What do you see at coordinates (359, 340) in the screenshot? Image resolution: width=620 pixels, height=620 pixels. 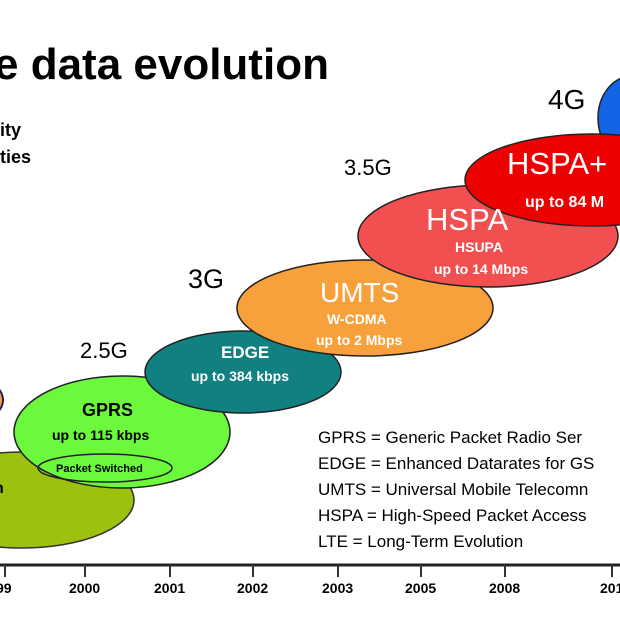 I see `umts-speed: up to 2 Mbps` at bounding box center [359, 340].